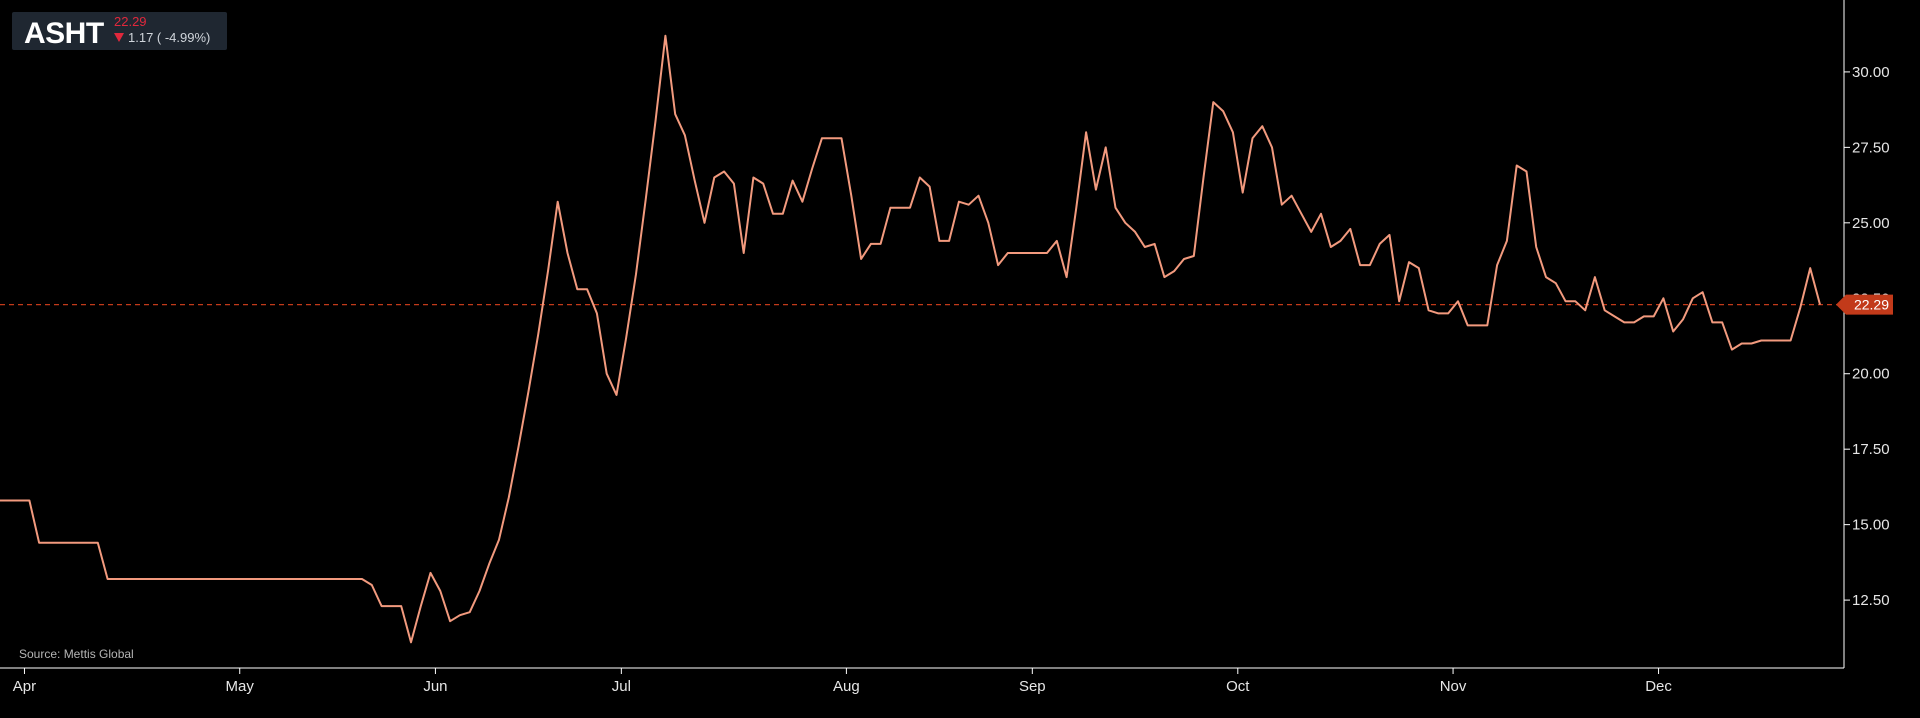 Image resolution: width=1920 pixels, height=718 pixels. What do you see at coordinates (1871, 525) in the screenshot?
I see `y-tick-label: 15.00` at bounding box center [1871, 525].